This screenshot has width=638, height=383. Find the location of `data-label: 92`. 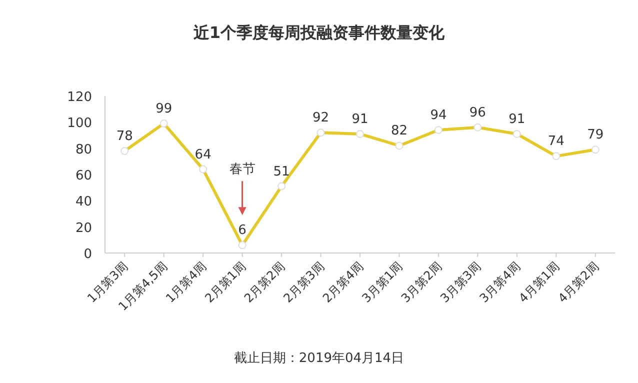

data-label: 92 is located at coordinates (321, 118).